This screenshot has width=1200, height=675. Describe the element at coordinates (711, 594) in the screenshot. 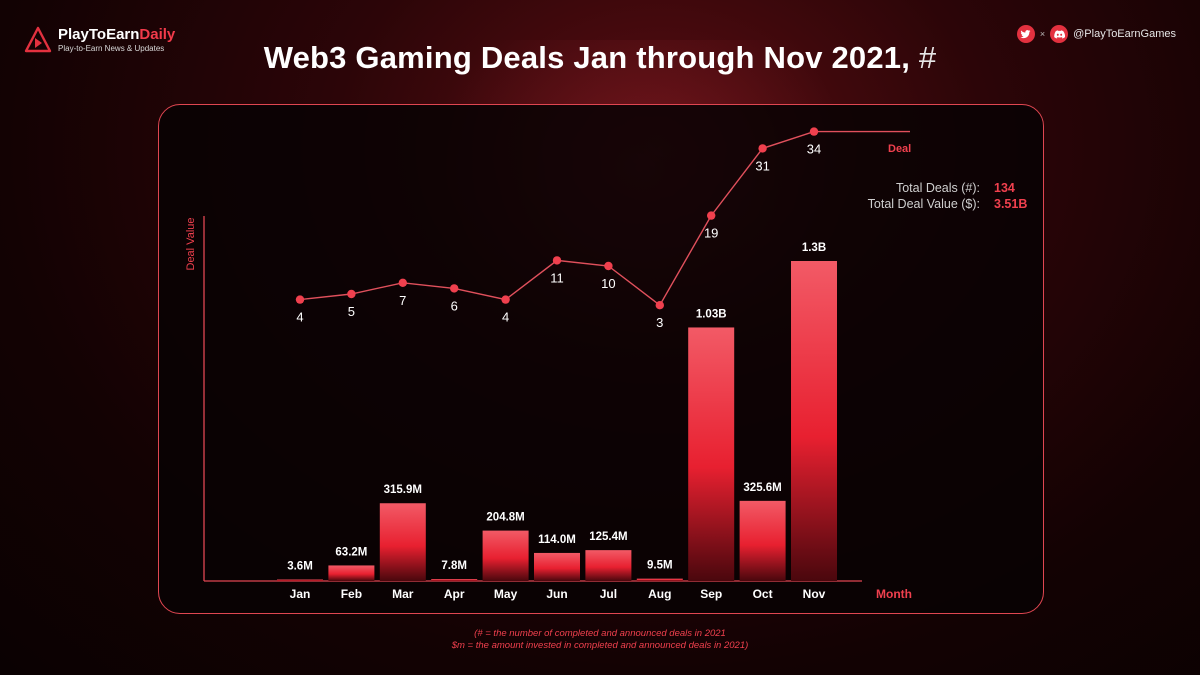

I see `x-tick-sep: Sep` at that location.